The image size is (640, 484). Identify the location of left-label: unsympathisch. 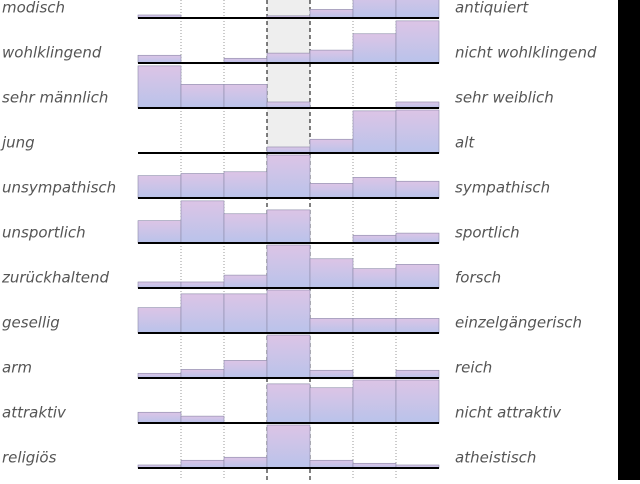
(59, 188).